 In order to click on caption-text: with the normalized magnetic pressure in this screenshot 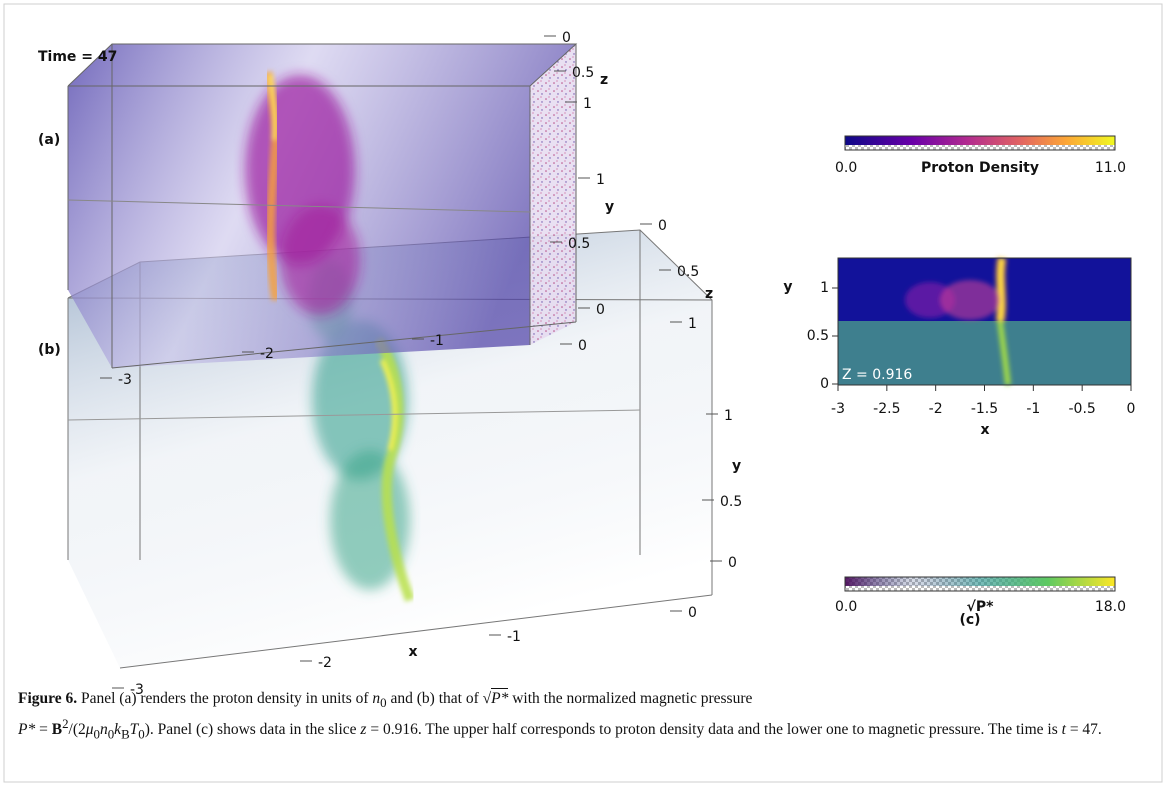, I will do `click(630, 698)`.